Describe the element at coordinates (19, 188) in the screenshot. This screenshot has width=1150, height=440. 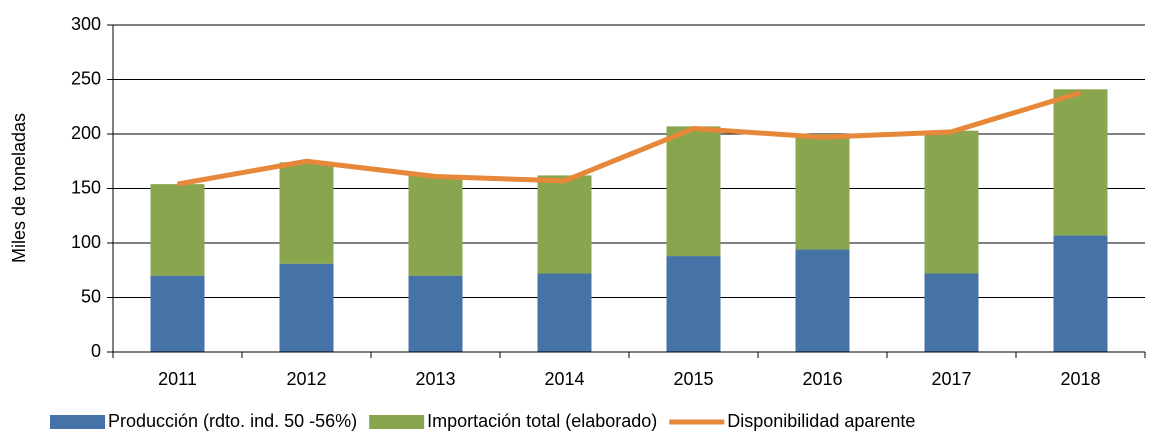
I see `y-axis-label: Miles de toneladas` at that location.